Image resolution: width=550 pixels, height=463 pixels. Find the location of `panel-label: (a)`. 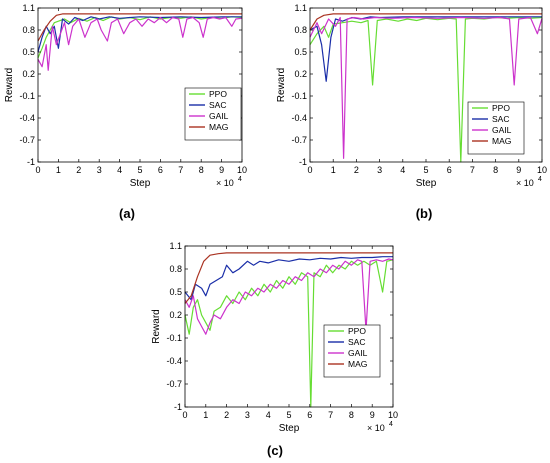

panel-label: (a) is located at coordinates (127, 213).